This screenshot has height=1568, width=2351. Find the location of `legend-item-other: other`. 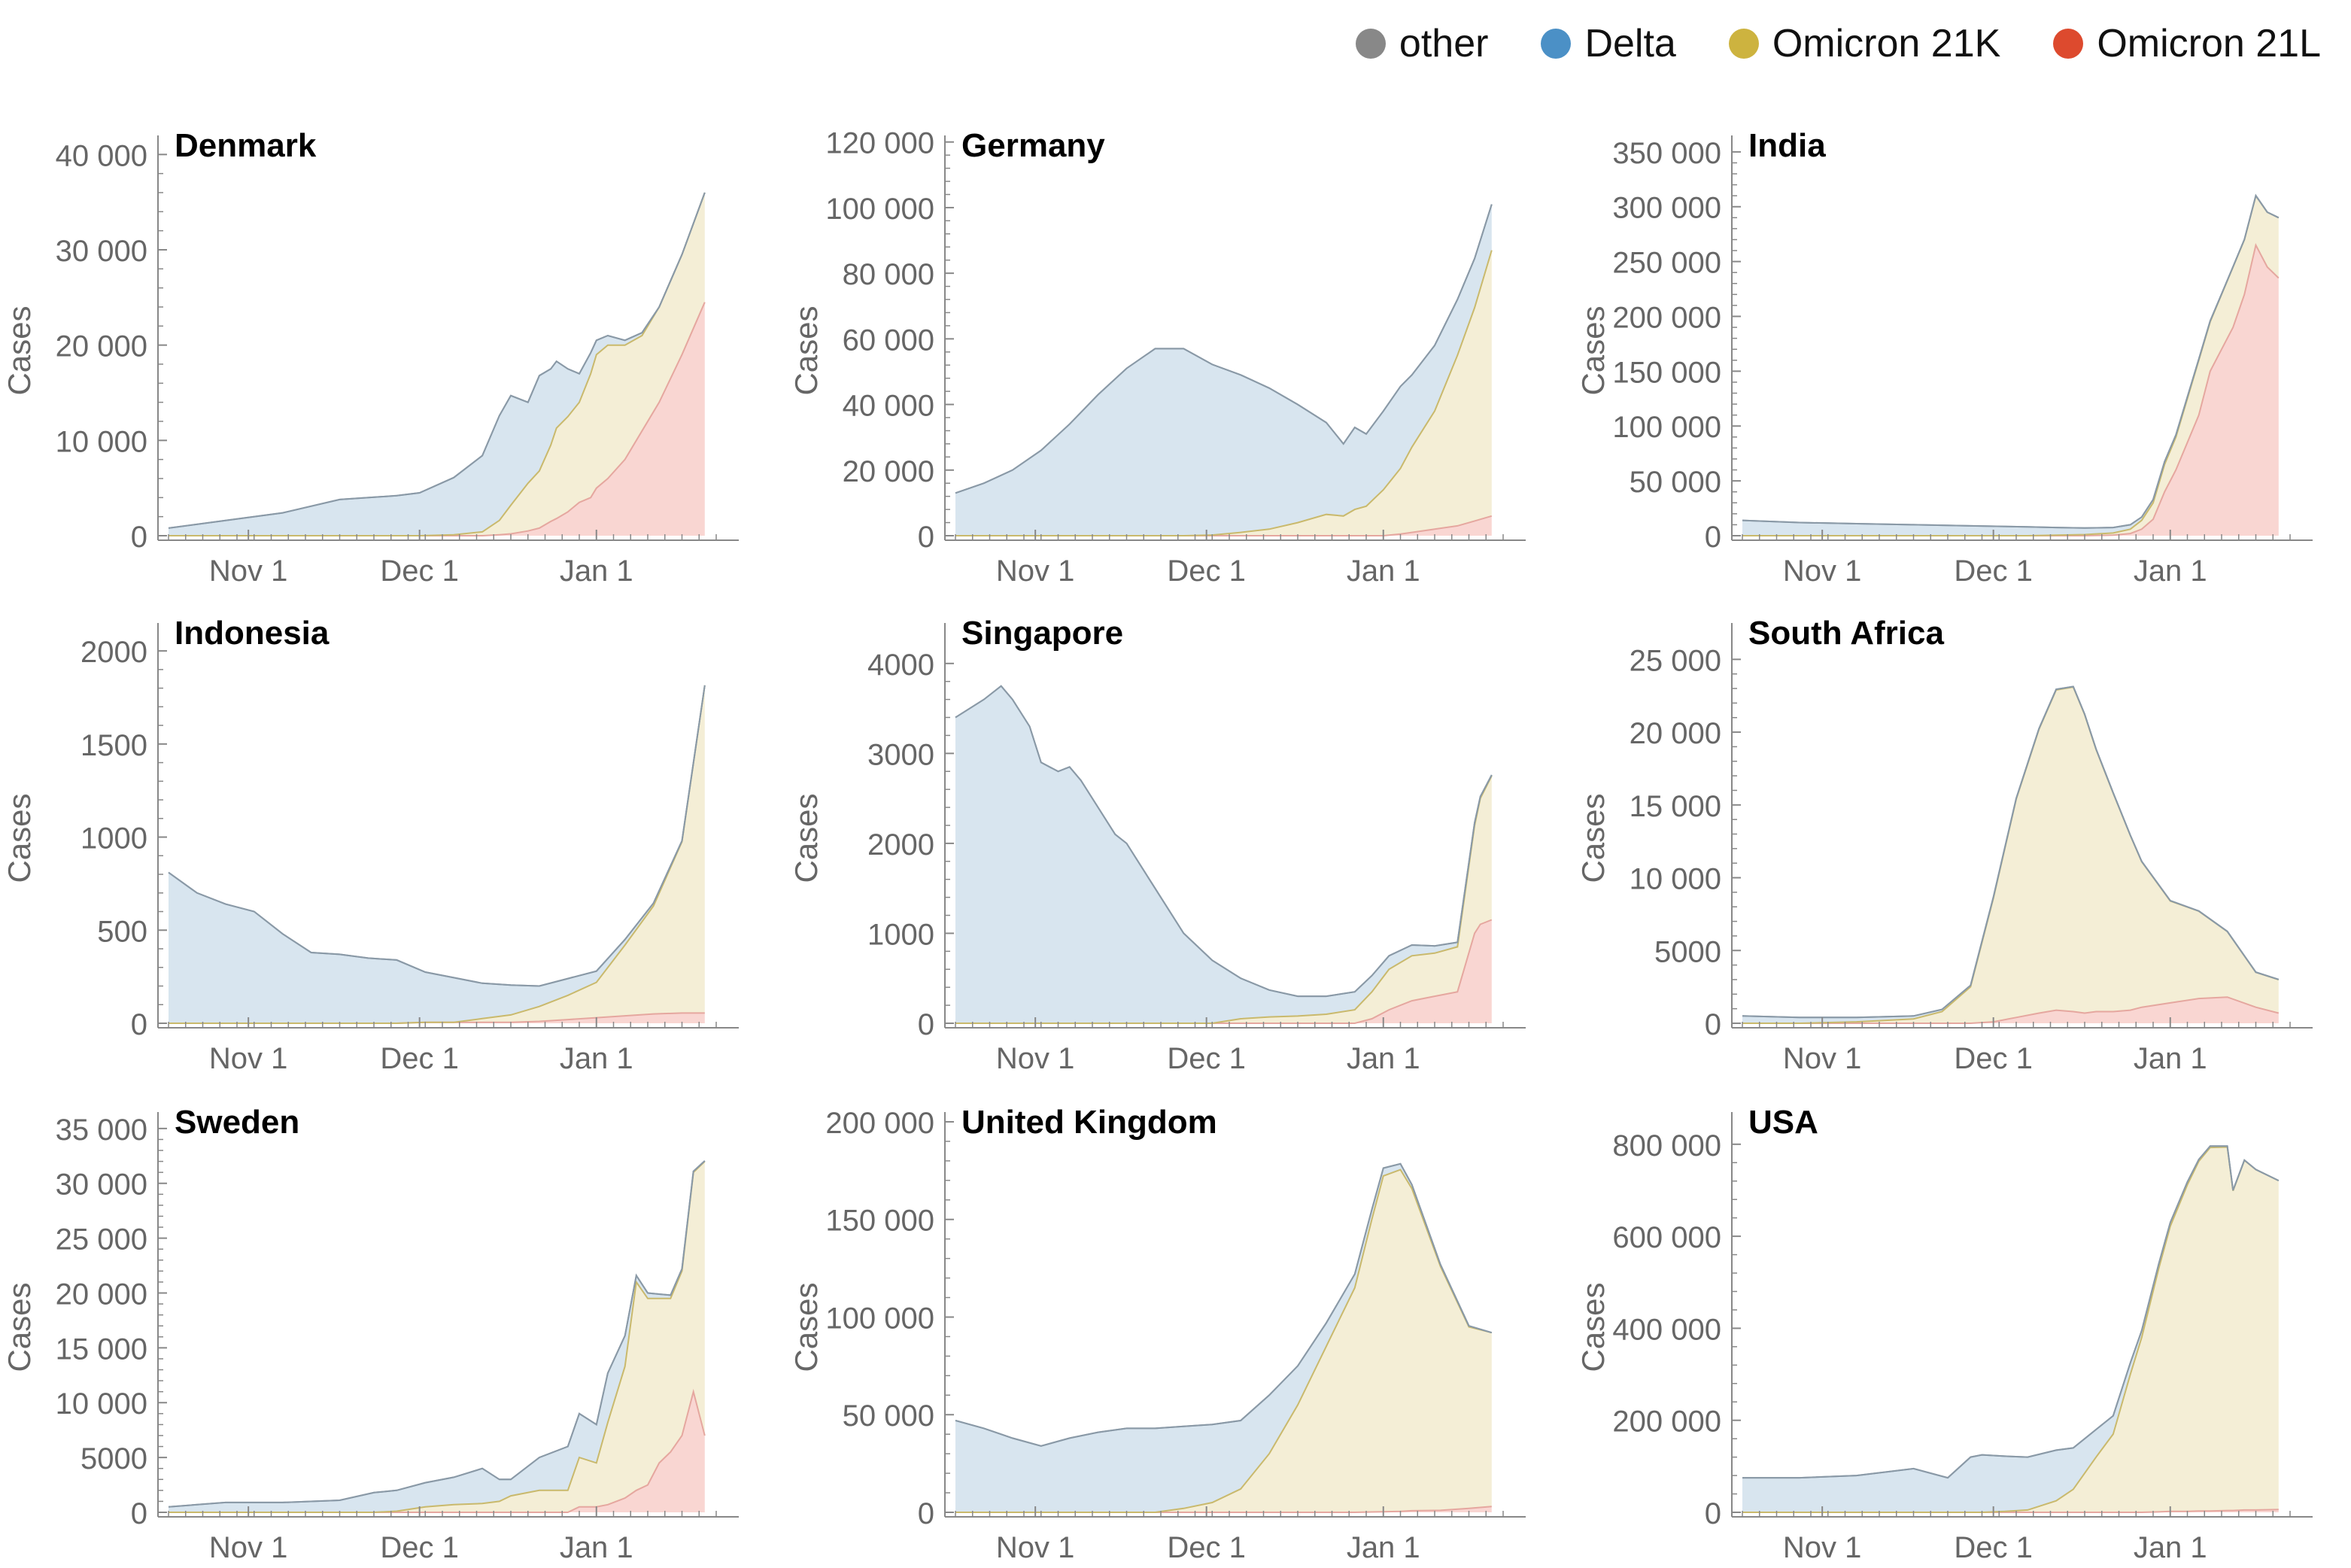

legend-item-other: other is located at coordinates (1422, 43).